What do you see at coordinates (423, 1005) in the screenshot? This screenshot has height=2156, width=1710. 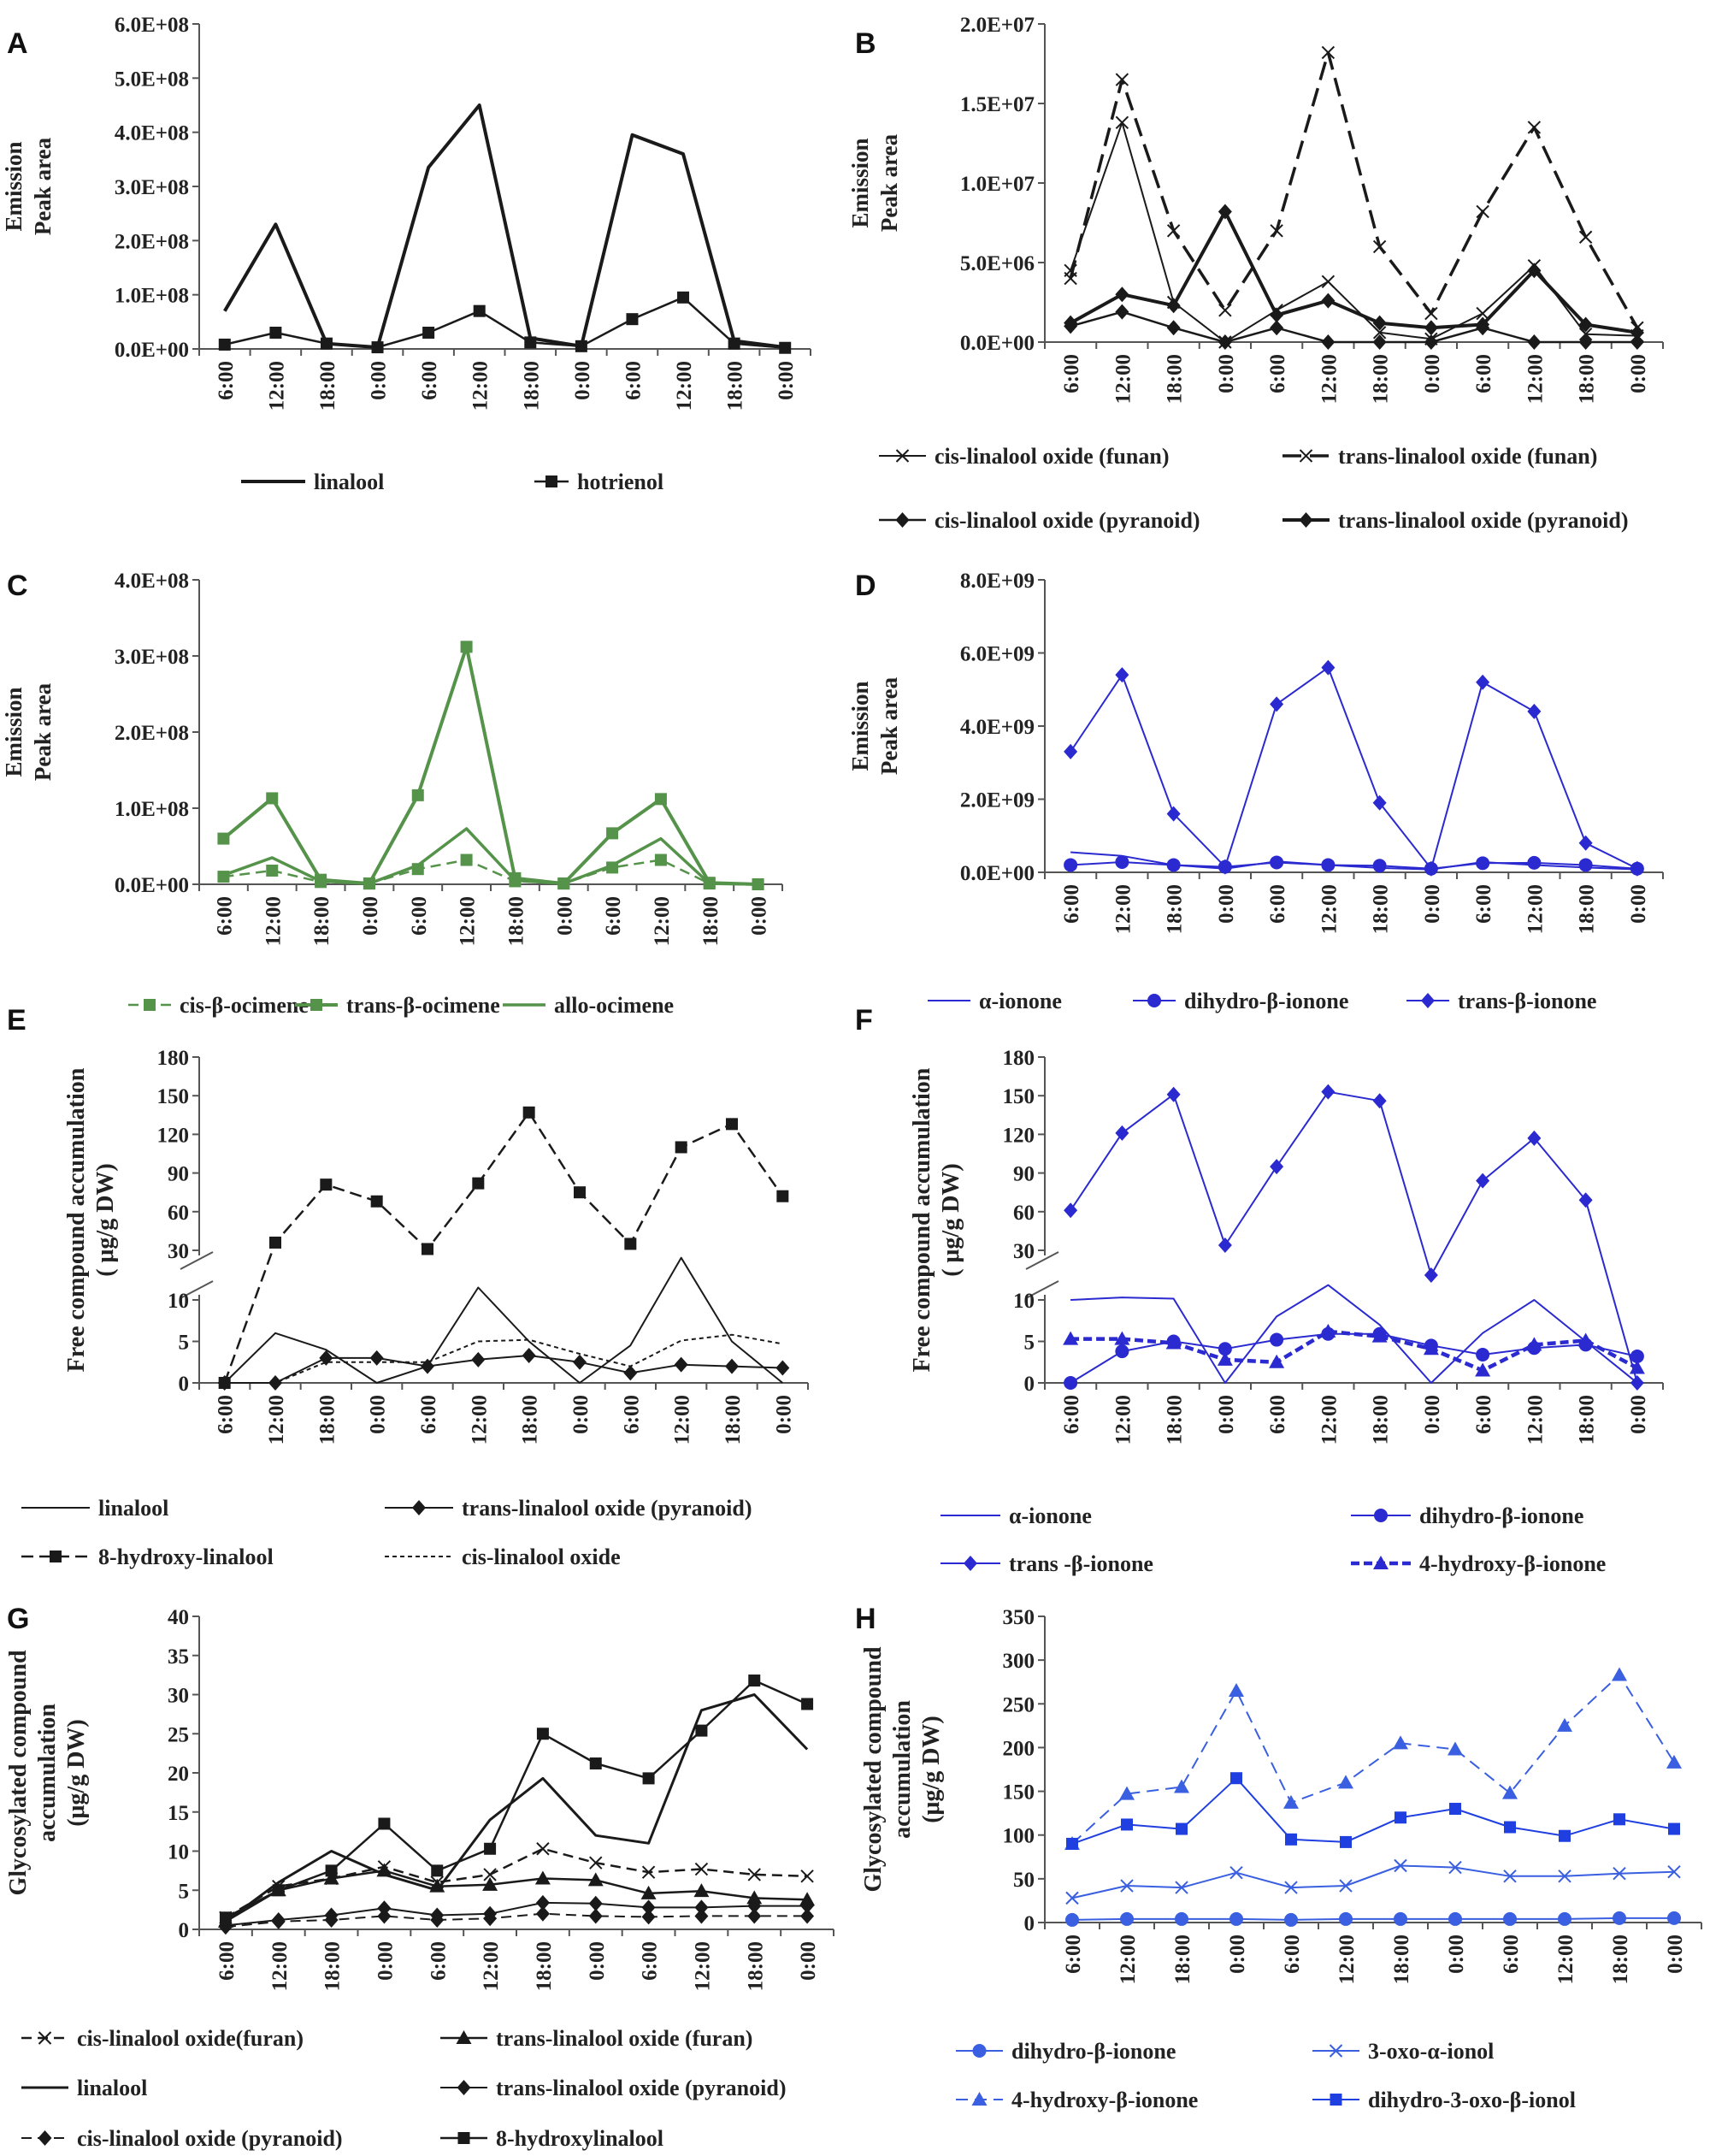 I see `legend-label: trans-β-ocimene` at bounding box center [423, 1005].